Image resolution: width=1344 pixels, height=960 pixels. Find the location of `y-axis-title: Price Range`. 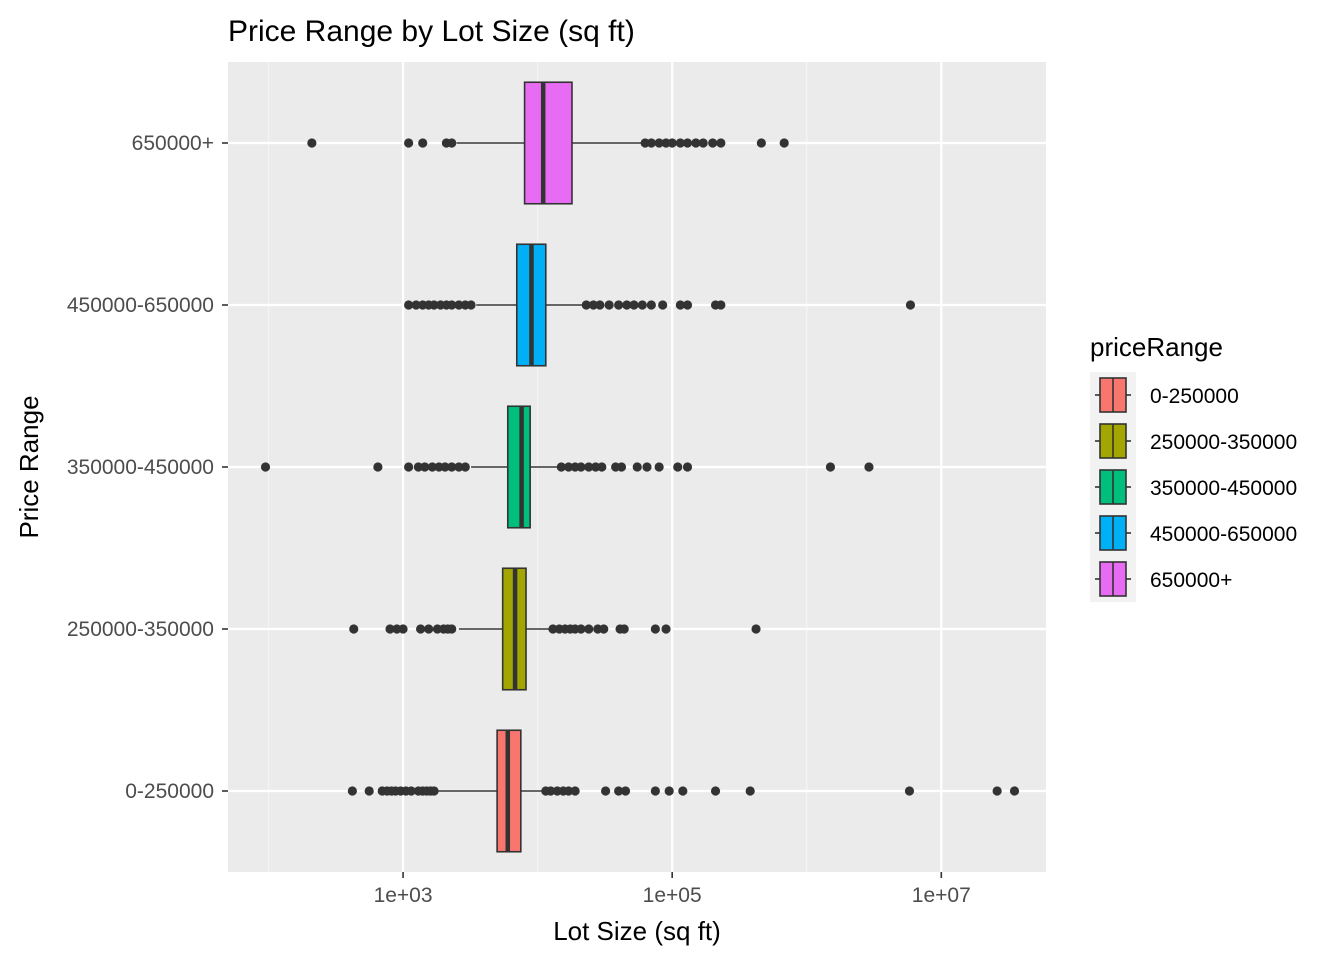

y-axis-title: Price Range is located at coordinates (29, 466).